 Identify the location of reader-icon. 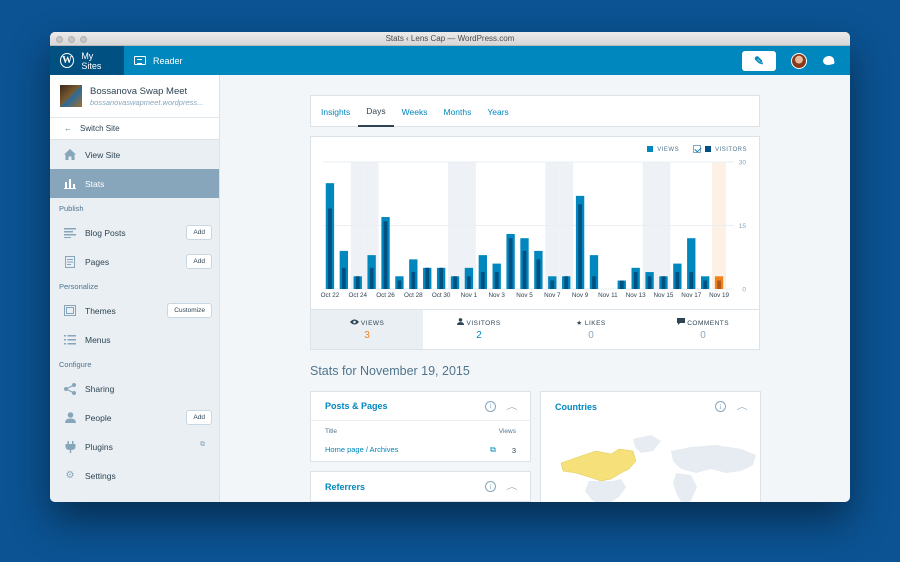
(140, 60).